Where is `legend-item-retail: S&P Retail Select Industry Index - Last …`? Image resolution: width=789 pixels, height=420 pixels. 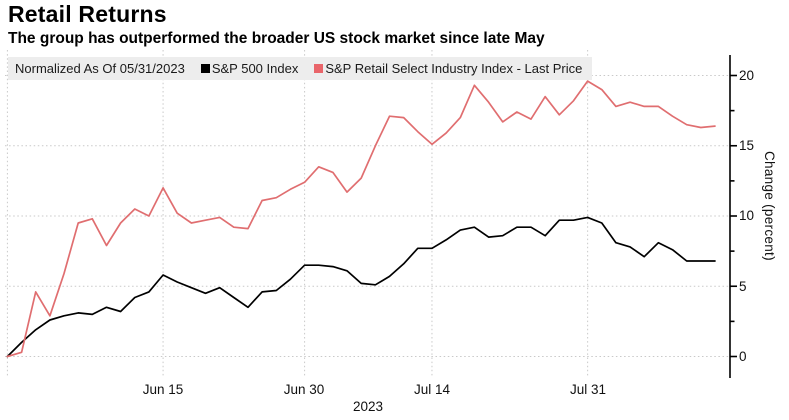 legend-item-retail: S&P Retail Select Industry Index - Last … is located at coordinates (448, 68).